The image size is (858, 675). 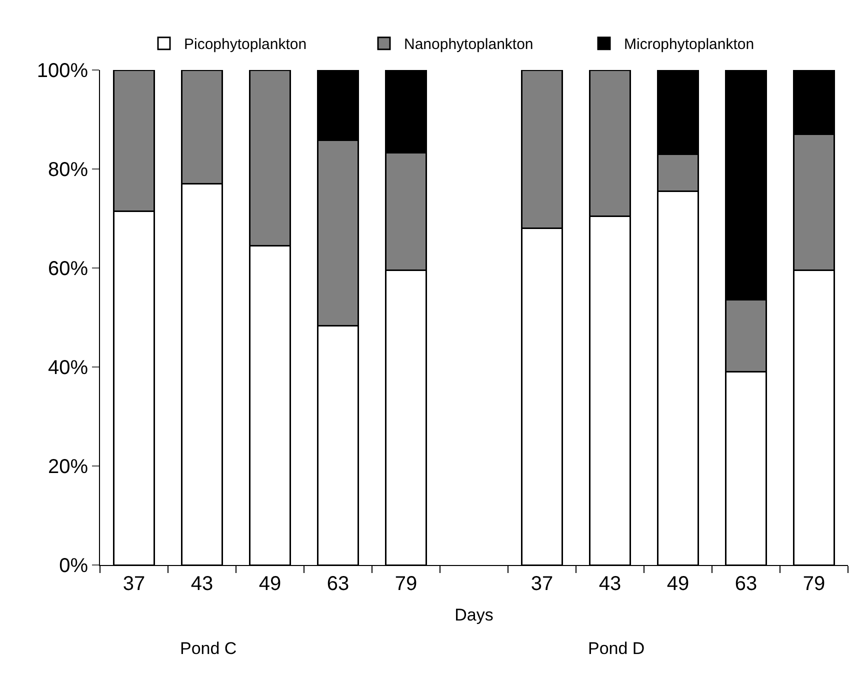 I want to click on y-tick-label: 60%, so click(x=68, y=269).